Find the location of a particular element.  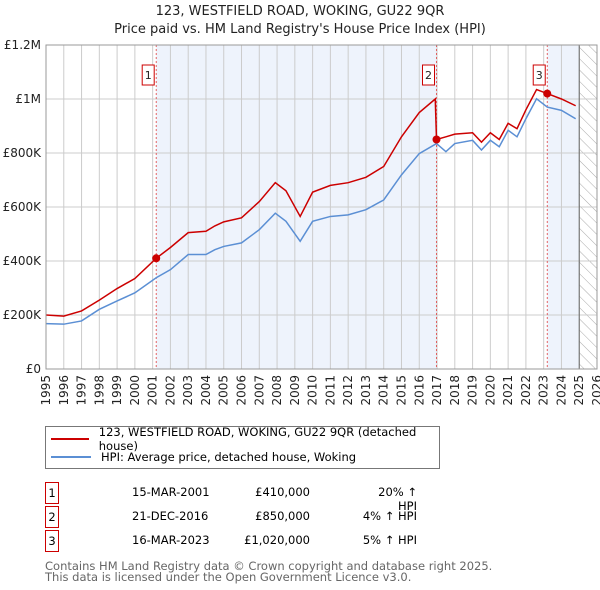

x-tick-label: 2003 is located at coordinates (188, 390).